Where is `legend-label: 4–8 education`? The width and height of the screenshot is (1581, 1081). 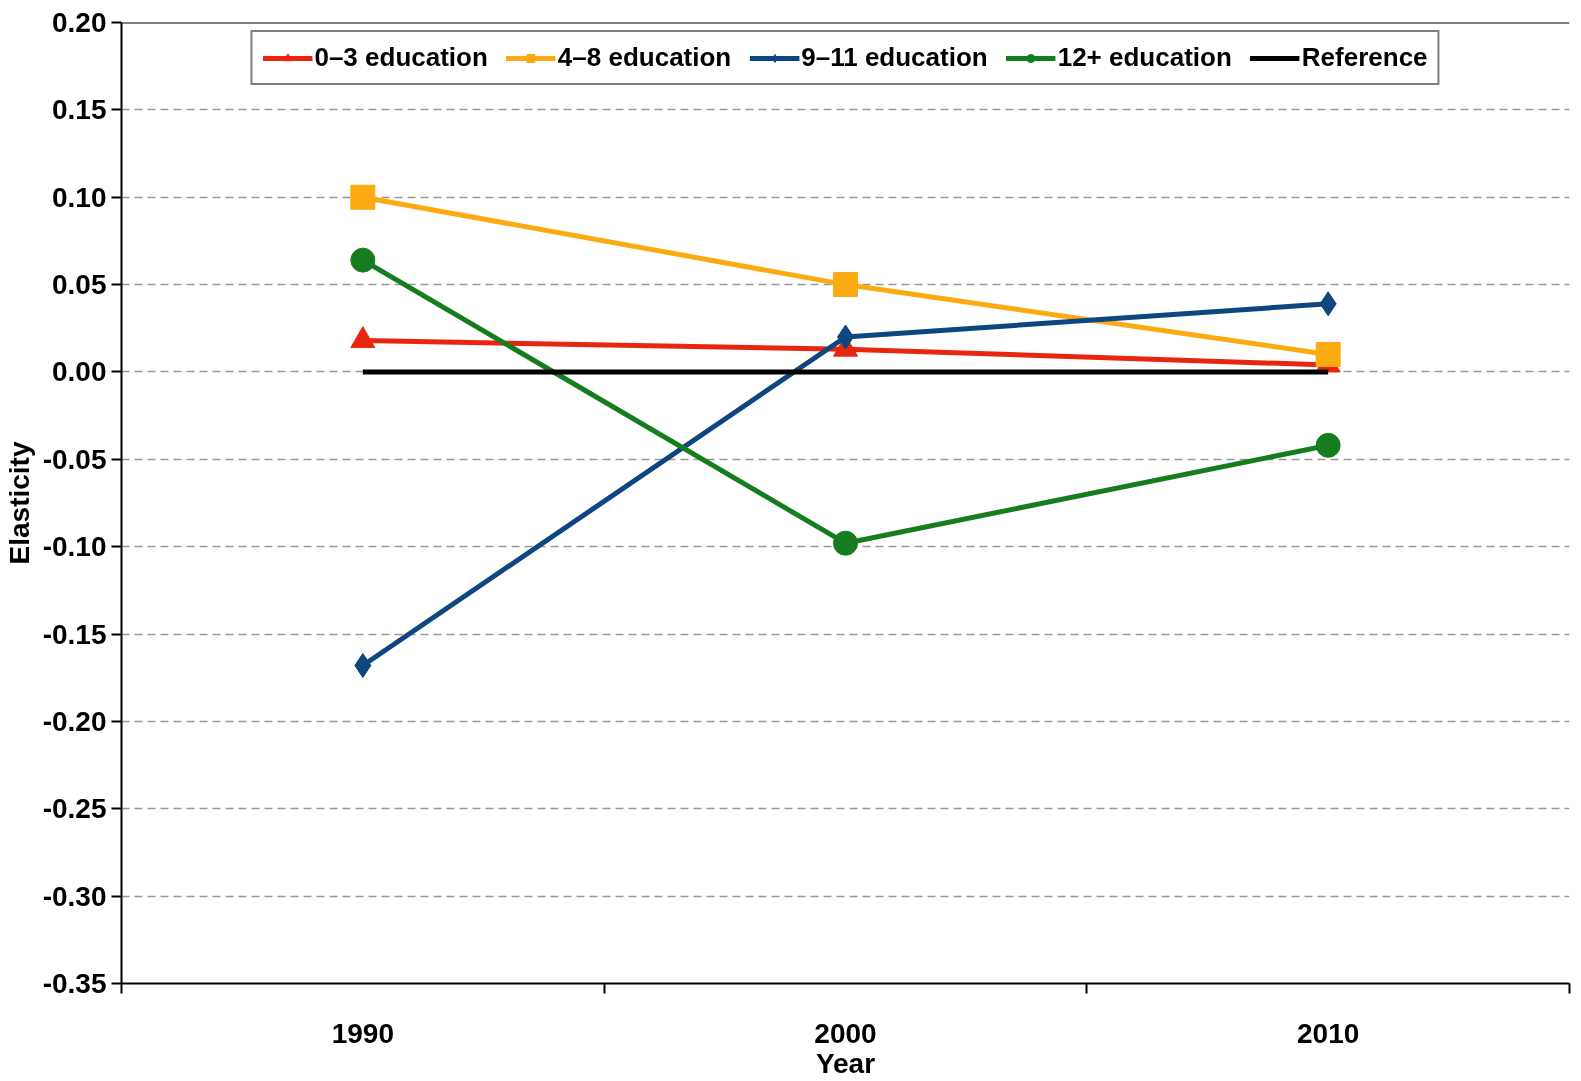 legend-label: 4–8 education is located at coordinates (644, 57).